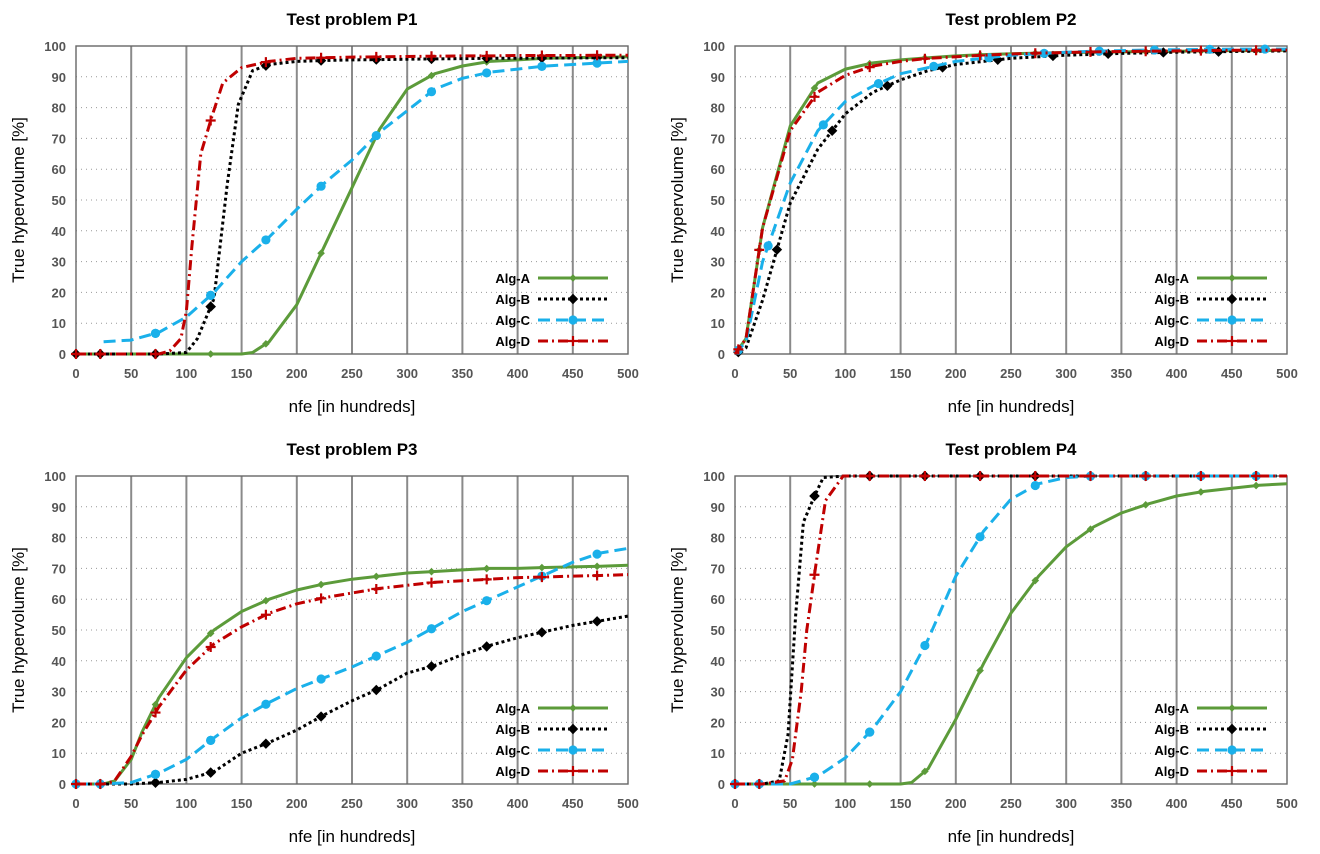  I want to click on x-tick-label: 400, so click(518, 373).